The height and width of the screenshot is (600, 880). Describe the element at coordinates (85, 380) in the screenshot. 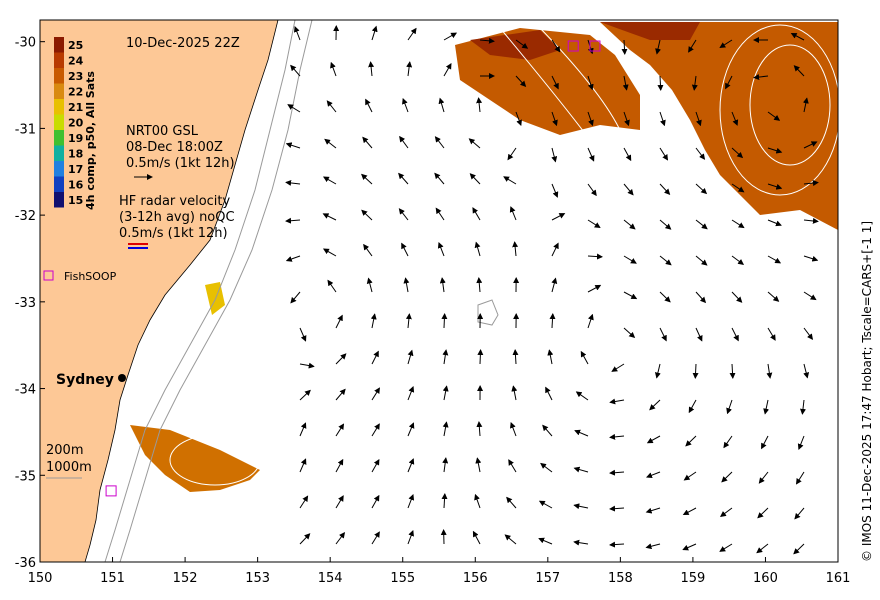

I see `city-label-sydney: Sydney` at that location.